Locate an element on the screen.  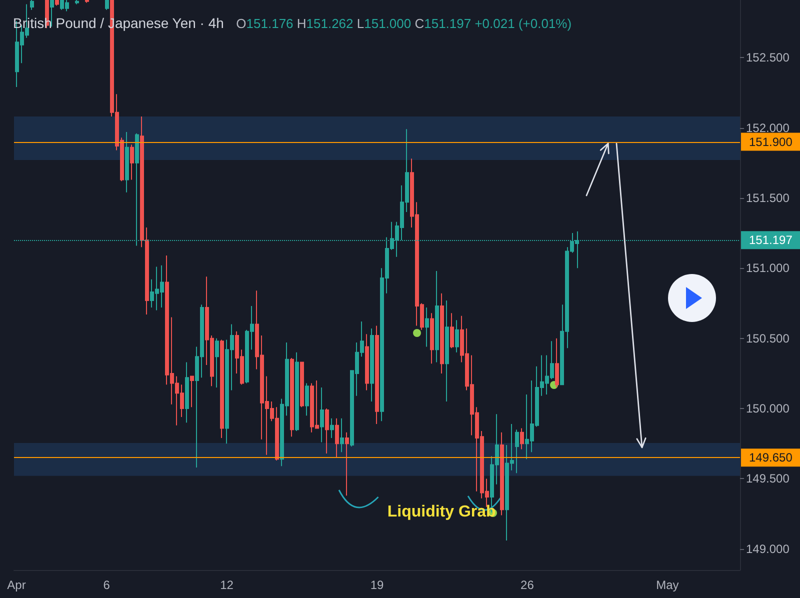
x-tick-label: Apr is located at coordinates (16, 585).